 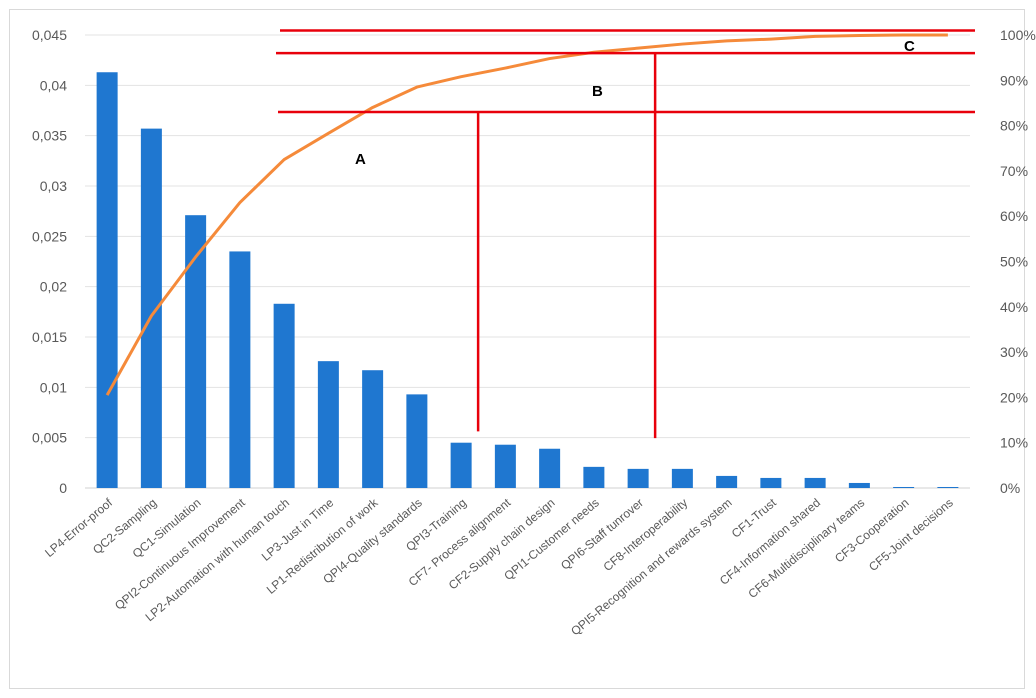 What do you see at coordinates (1014, 171) in the screenshot?
I see `right-tick-label: 70%` at bounding box center [1014, 171].